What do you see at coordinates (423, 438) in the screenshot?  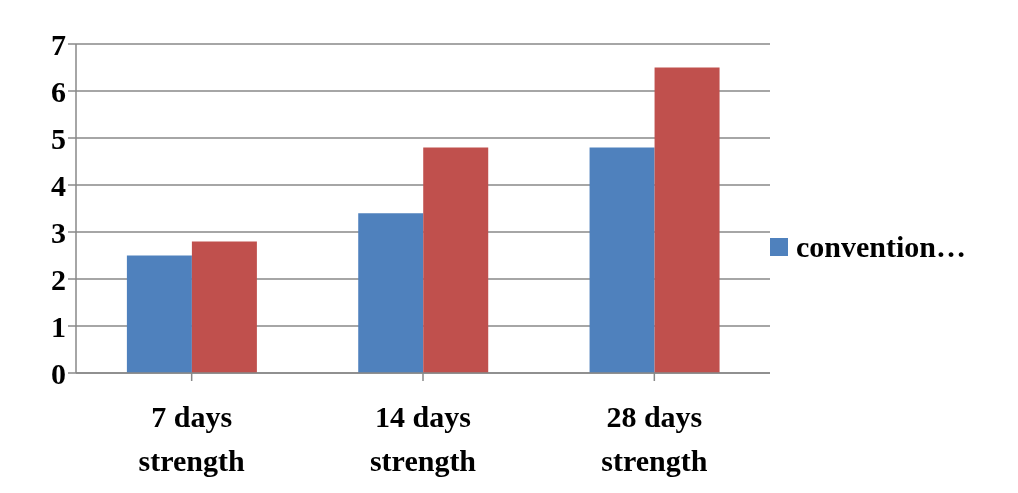 I see `x-tick-label: 14 days strength` at bounding box center [423, 438].